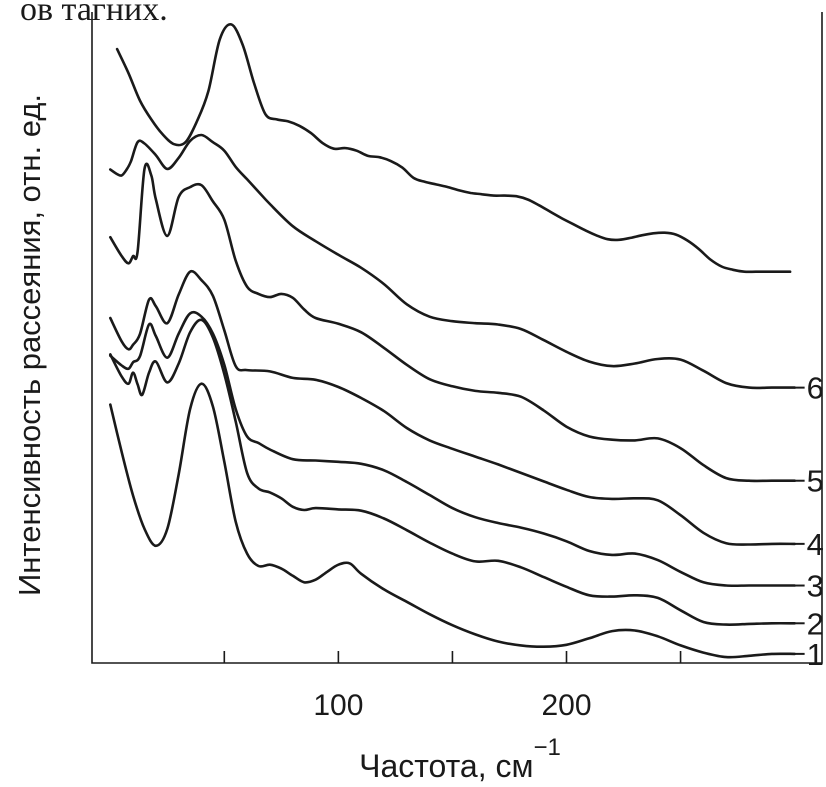  I want to click on x-tick-labels: 100 200, so click(452, 705).